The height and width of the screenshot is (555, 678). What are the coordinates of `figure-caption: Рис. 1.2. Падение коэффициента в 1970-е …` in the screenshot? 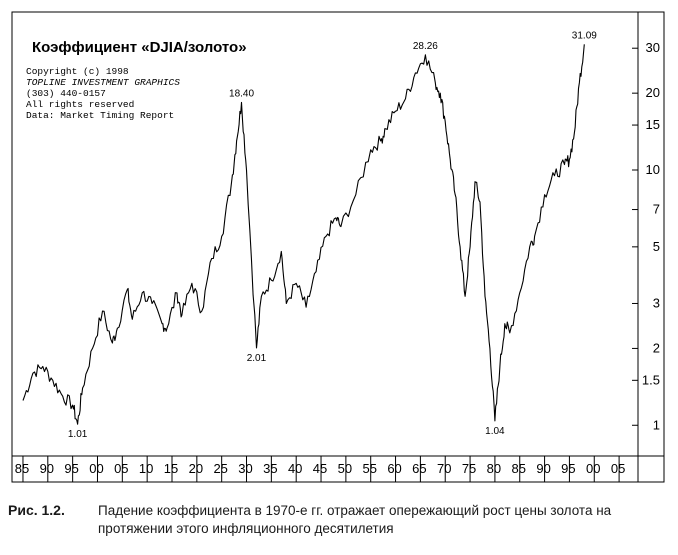 It's located at (339, 527).